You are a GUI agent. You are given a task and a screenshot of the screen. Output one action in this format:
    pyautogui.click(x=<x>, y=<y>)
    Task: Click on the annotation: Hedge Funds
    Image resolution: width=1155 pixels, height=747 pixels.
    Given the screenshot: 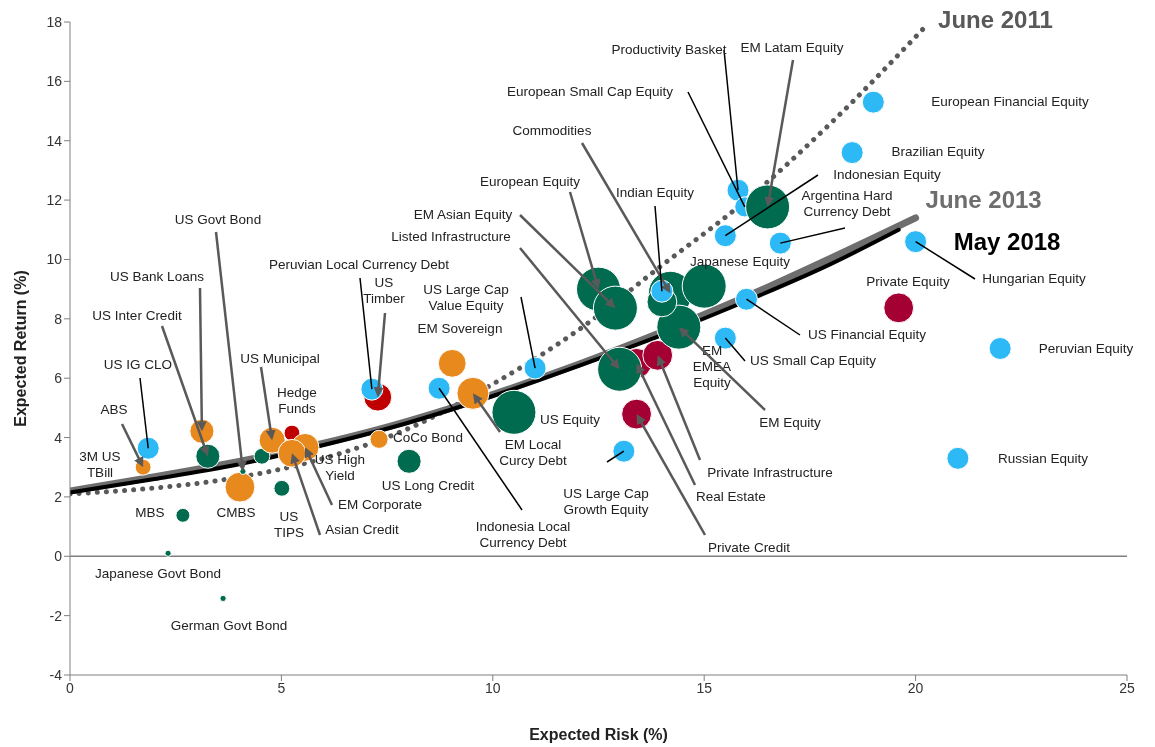 What is the action you would take?
    pyautogui.click(x=297, y=400)
    